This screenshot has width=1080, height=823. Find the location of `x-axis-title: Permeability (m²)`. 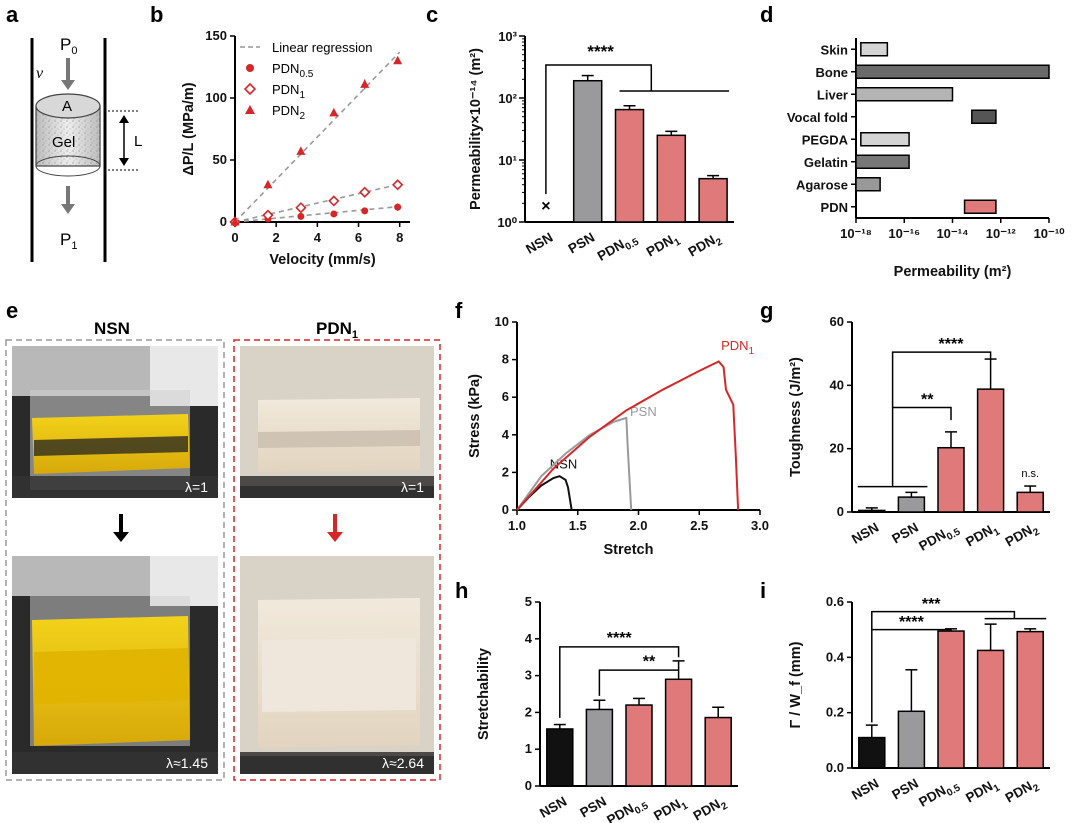

x-axis-title: Permeability (m²) is located at coordinates (953, 272).